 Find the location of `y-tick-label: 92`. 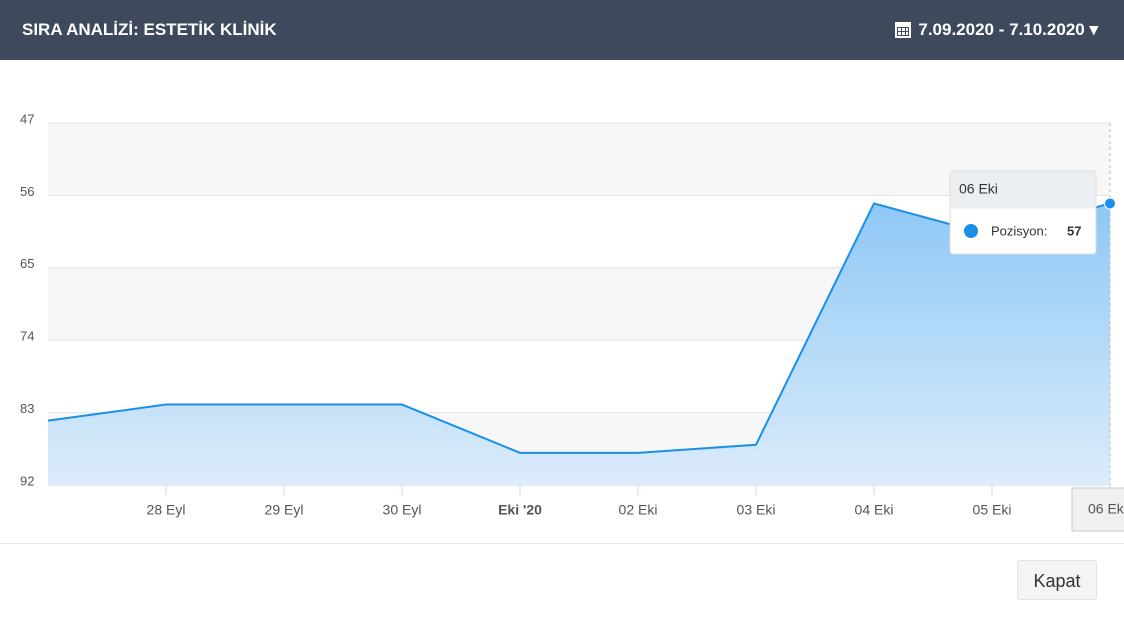

y-tick-label: 92 is located at coordinates (27, 480).